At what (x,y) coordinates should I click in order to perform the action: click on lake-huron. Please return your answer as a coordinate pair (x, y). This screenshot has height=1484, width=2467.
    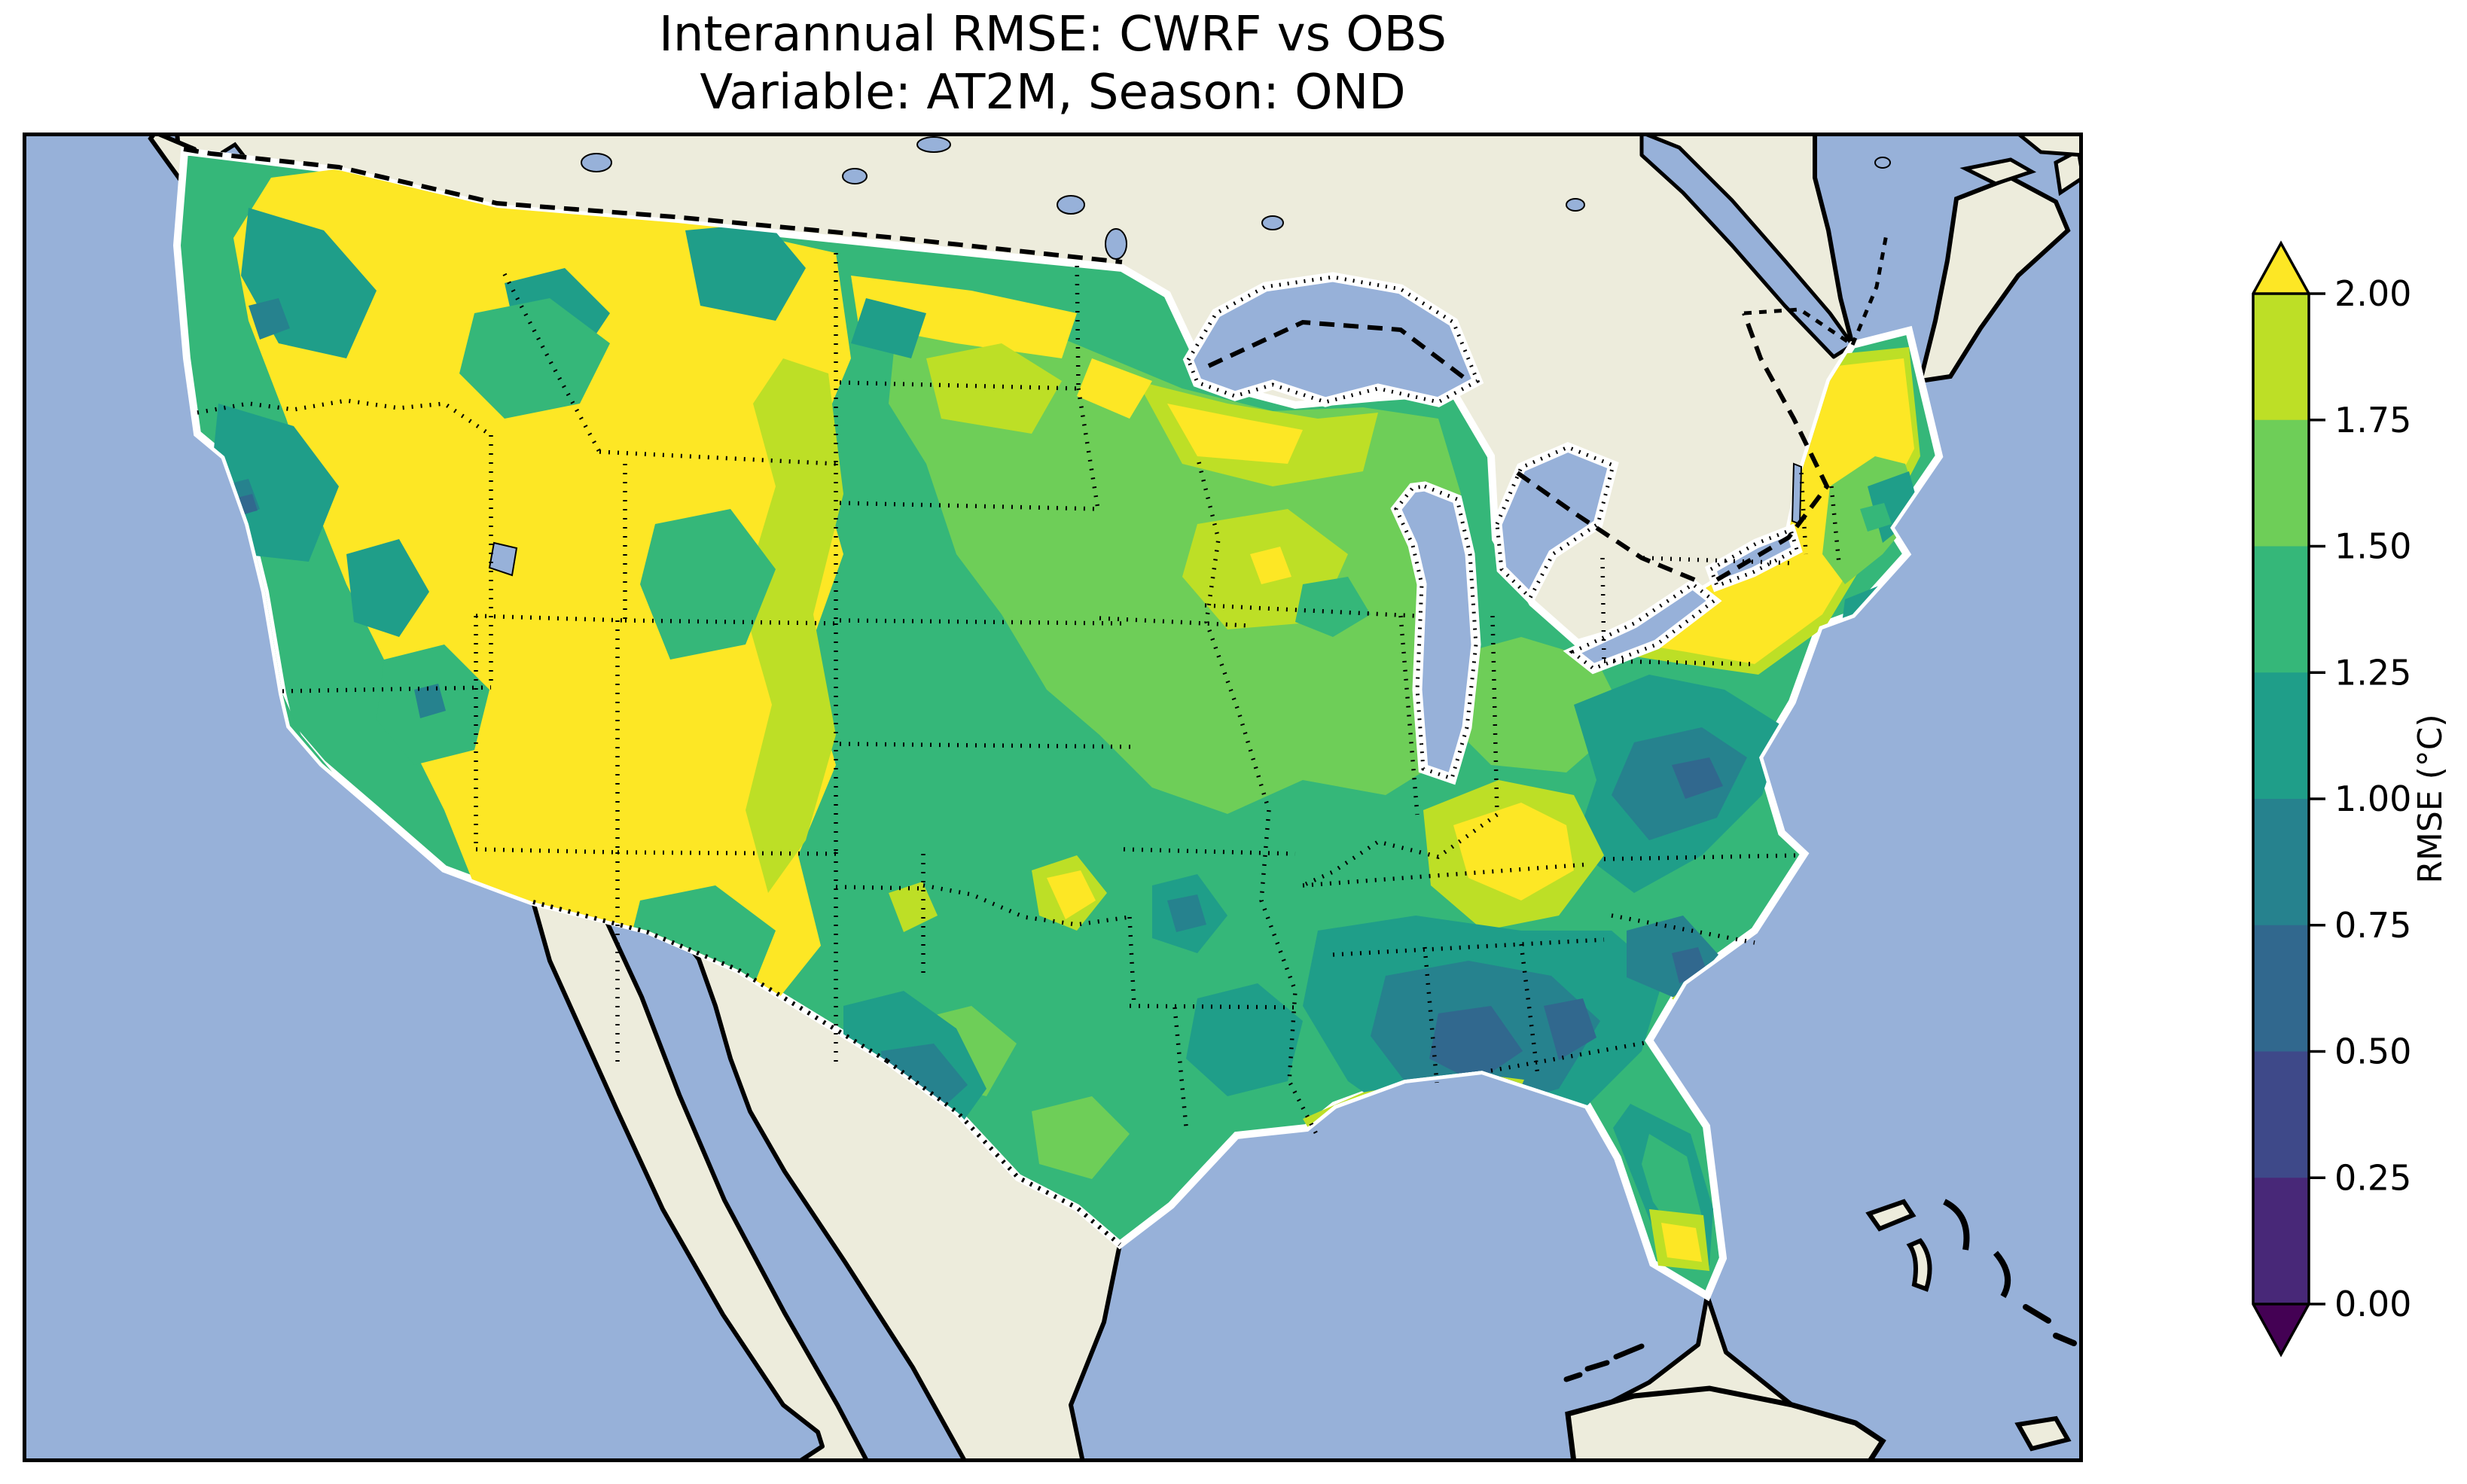
    Looking at the image, I should click on (1555, 523).